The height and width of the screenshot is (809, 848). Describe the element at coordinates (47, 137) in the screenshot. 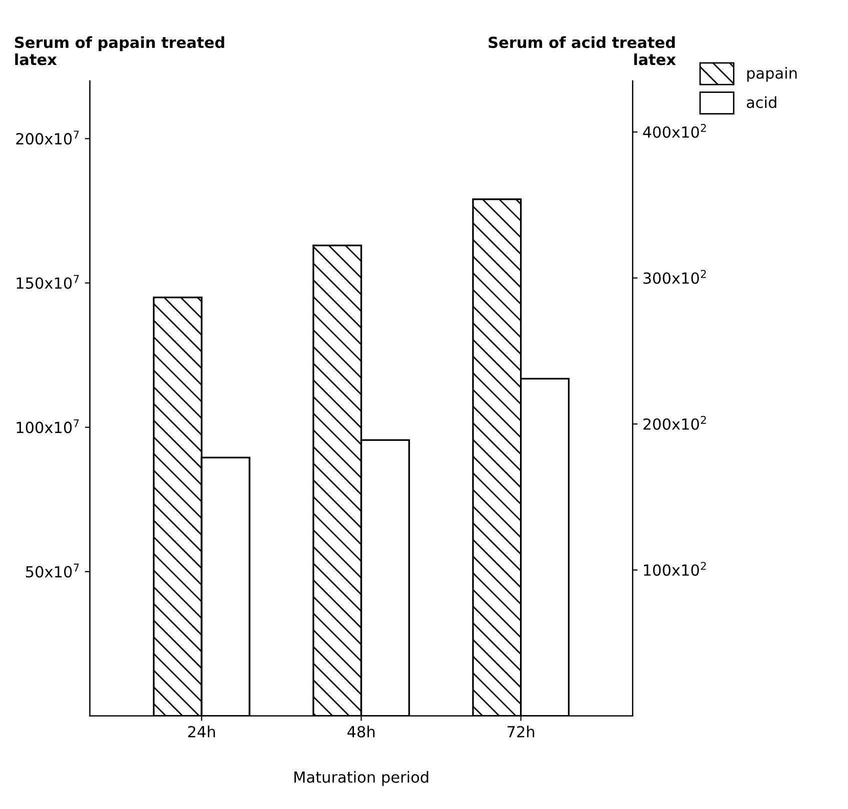

I see `y-tick-label: 200x10$^{7}$` at that location.